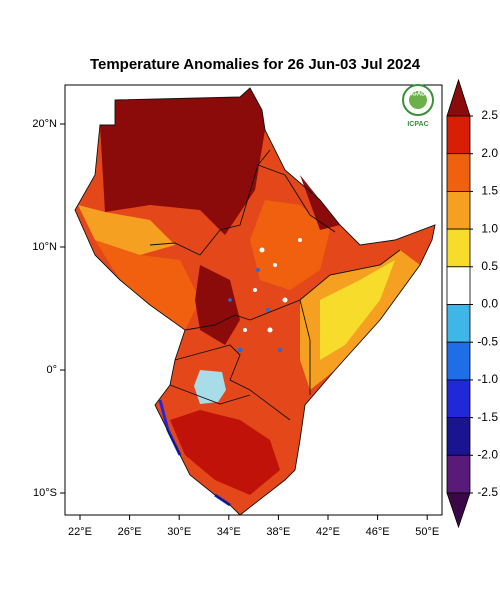 The height and width of the screenshot is (600, 500). Describe the element at coordinates (489, 191) in the screenshot. I see `colorbar-label: 1.5` at that location.